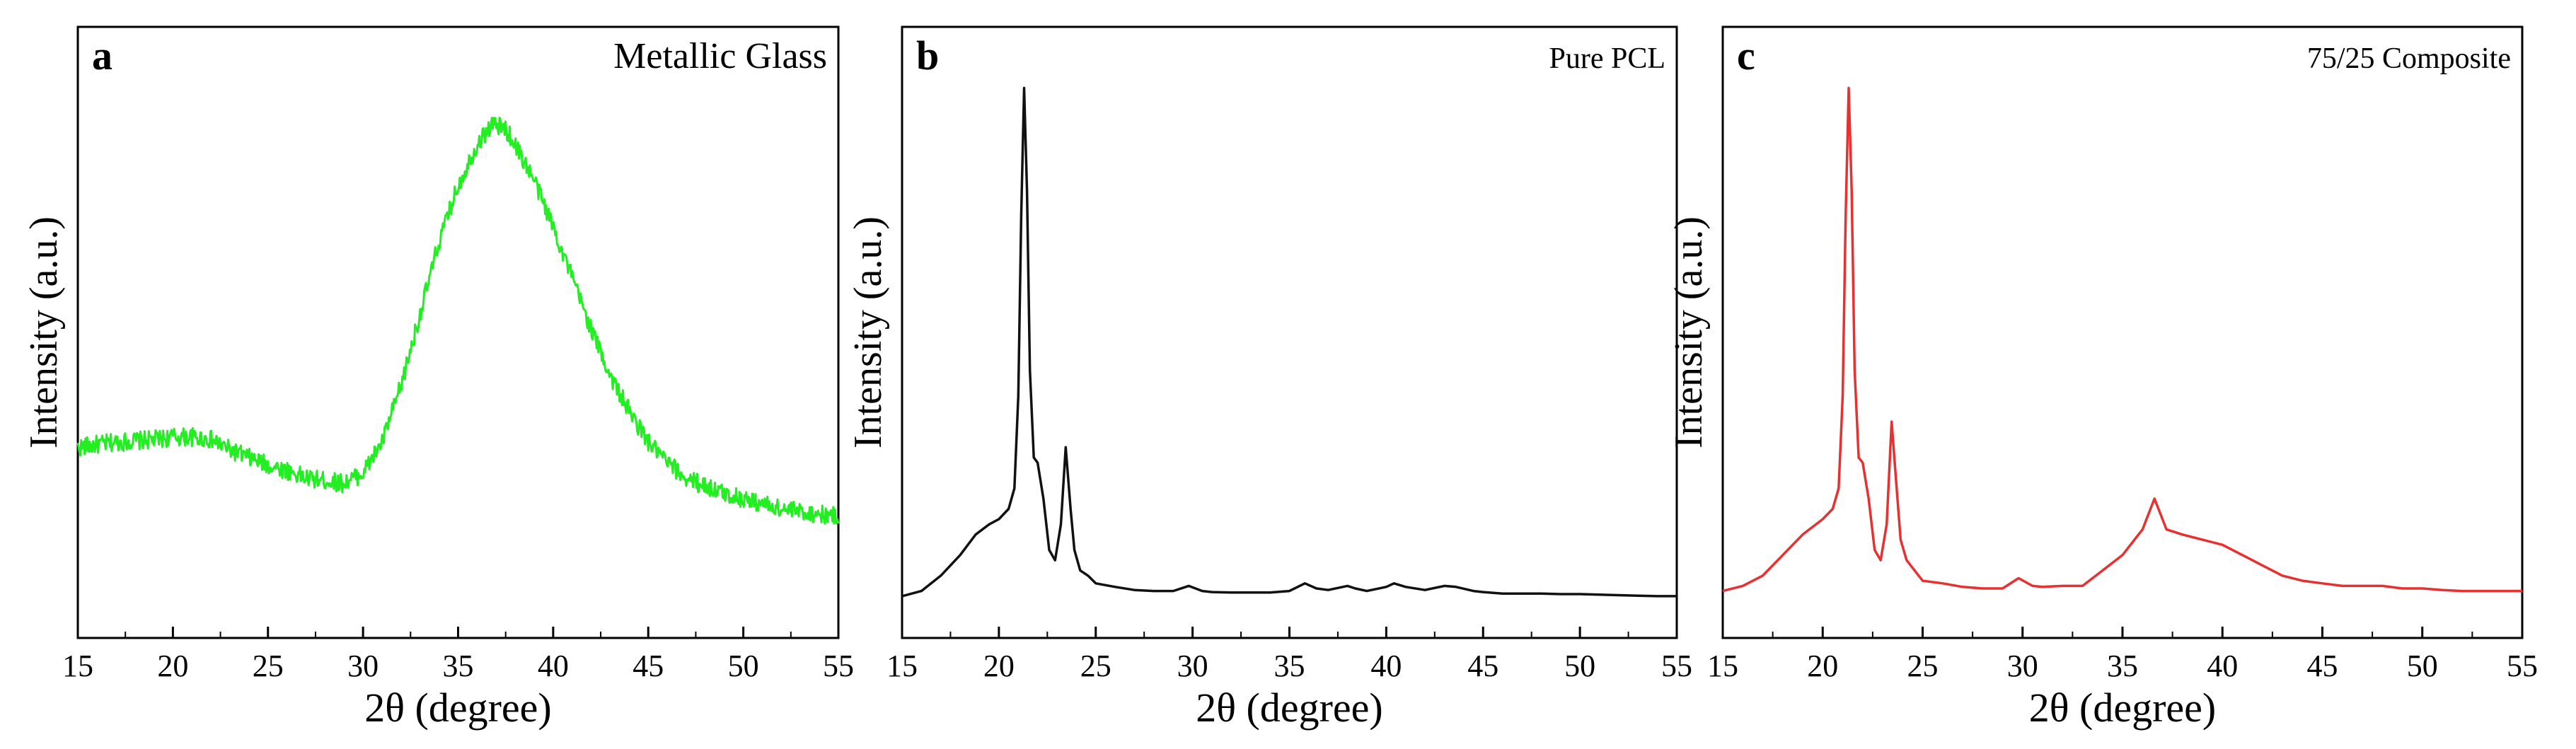 The width and height of the screenshot is (2576, 749). Describe the element at coordinates (1607, 58) in the screenshot. I see `chart-title: Pure PCL` at that location.